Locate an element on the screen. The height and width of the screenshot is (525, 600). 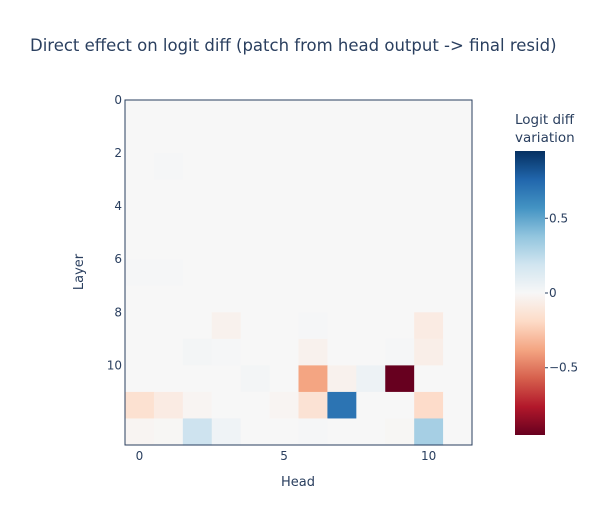
x-tick-label: 10 is located at coordinates (428, 456).